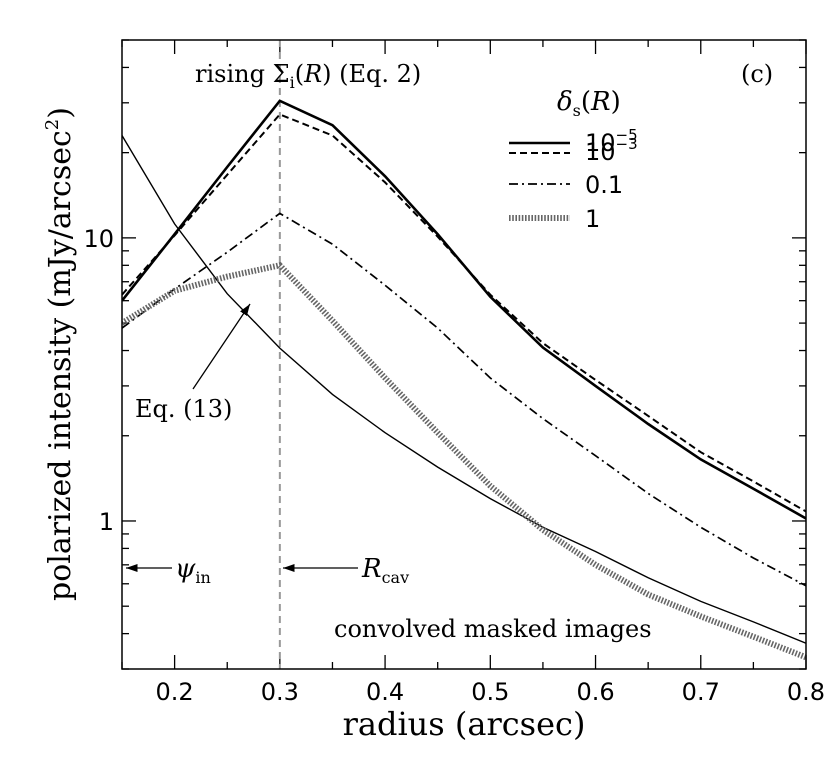 This screenshot has width=830, height=767. What do you see at coordinates (589, 103) in the screenshot?
I see `legend-title: δs(R)` at bounding box center [589, 103].